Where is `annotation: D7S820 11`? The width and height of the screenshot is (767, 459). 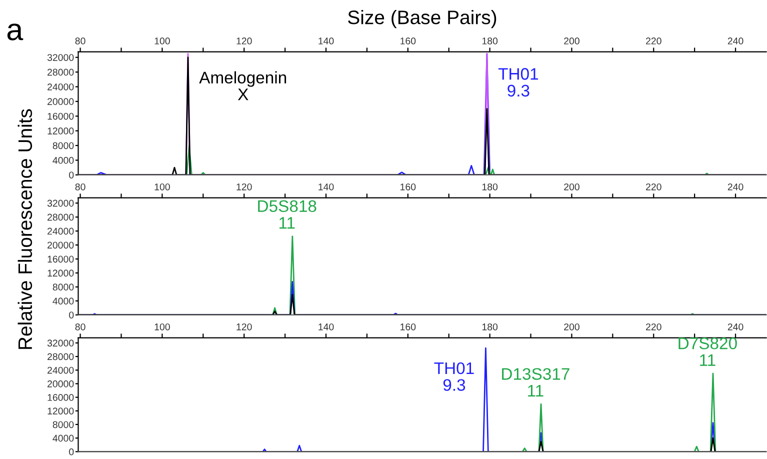
annotation: D7S820 11 is located at coordinates (707, 351).